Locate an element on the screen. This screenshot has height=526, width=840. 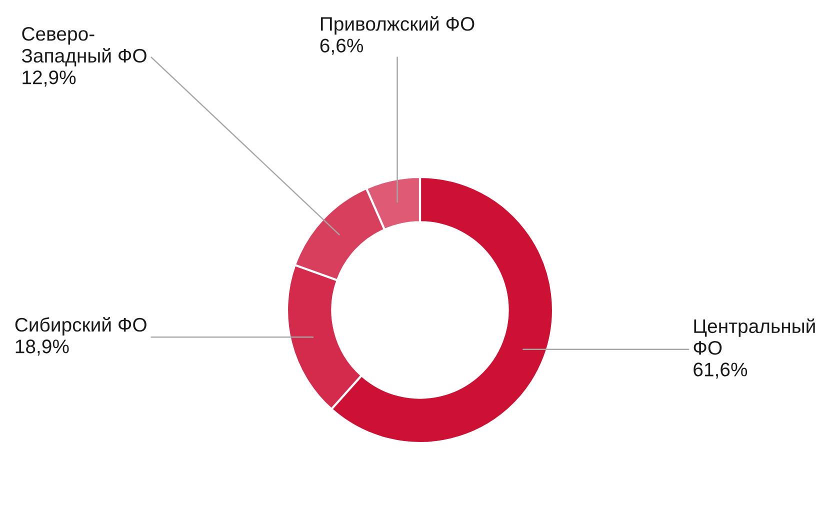
slice-label: Центральный ФО is located at coordinates (754, 336).